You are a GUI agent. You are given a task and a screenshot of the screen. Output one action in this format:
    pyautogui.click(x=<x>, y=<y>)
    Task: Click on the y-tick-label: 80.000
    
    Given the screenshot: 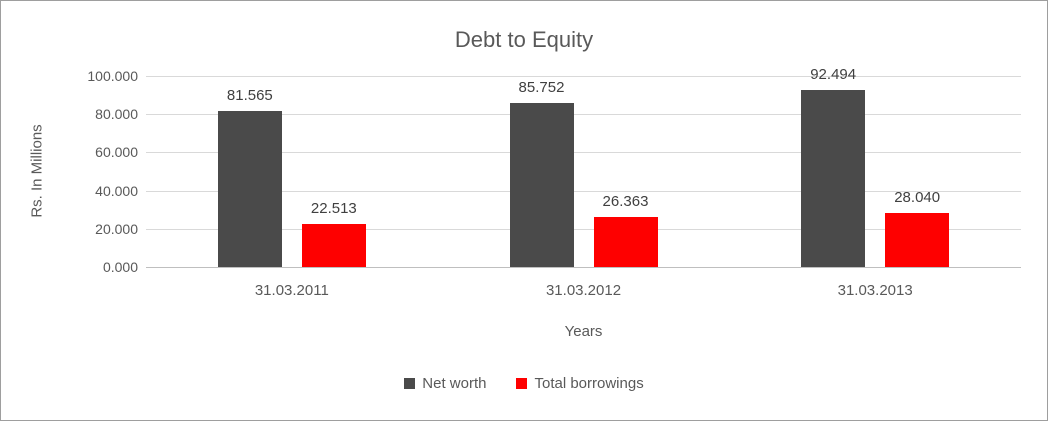 What is the action you would take?
    pyautogui.click(x=116, y=114)
    